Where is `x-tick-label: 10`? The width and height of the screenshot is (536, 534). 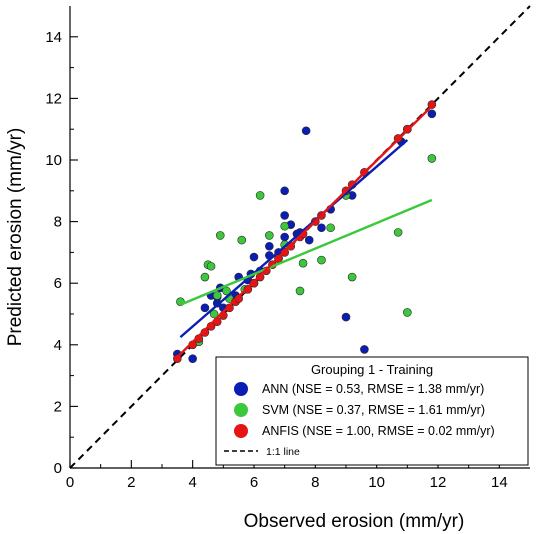 x-tick-label: 10 is located at coordinates (376, 482).